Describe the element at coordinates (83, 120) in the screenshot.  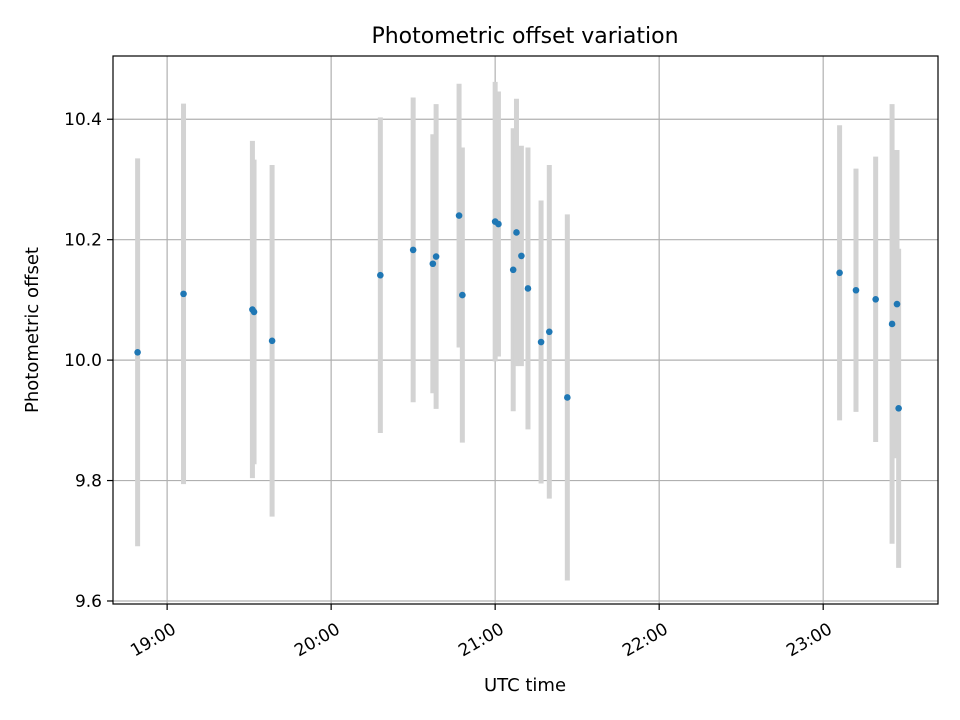
I see `y-tick-label: 10.4` at that location.